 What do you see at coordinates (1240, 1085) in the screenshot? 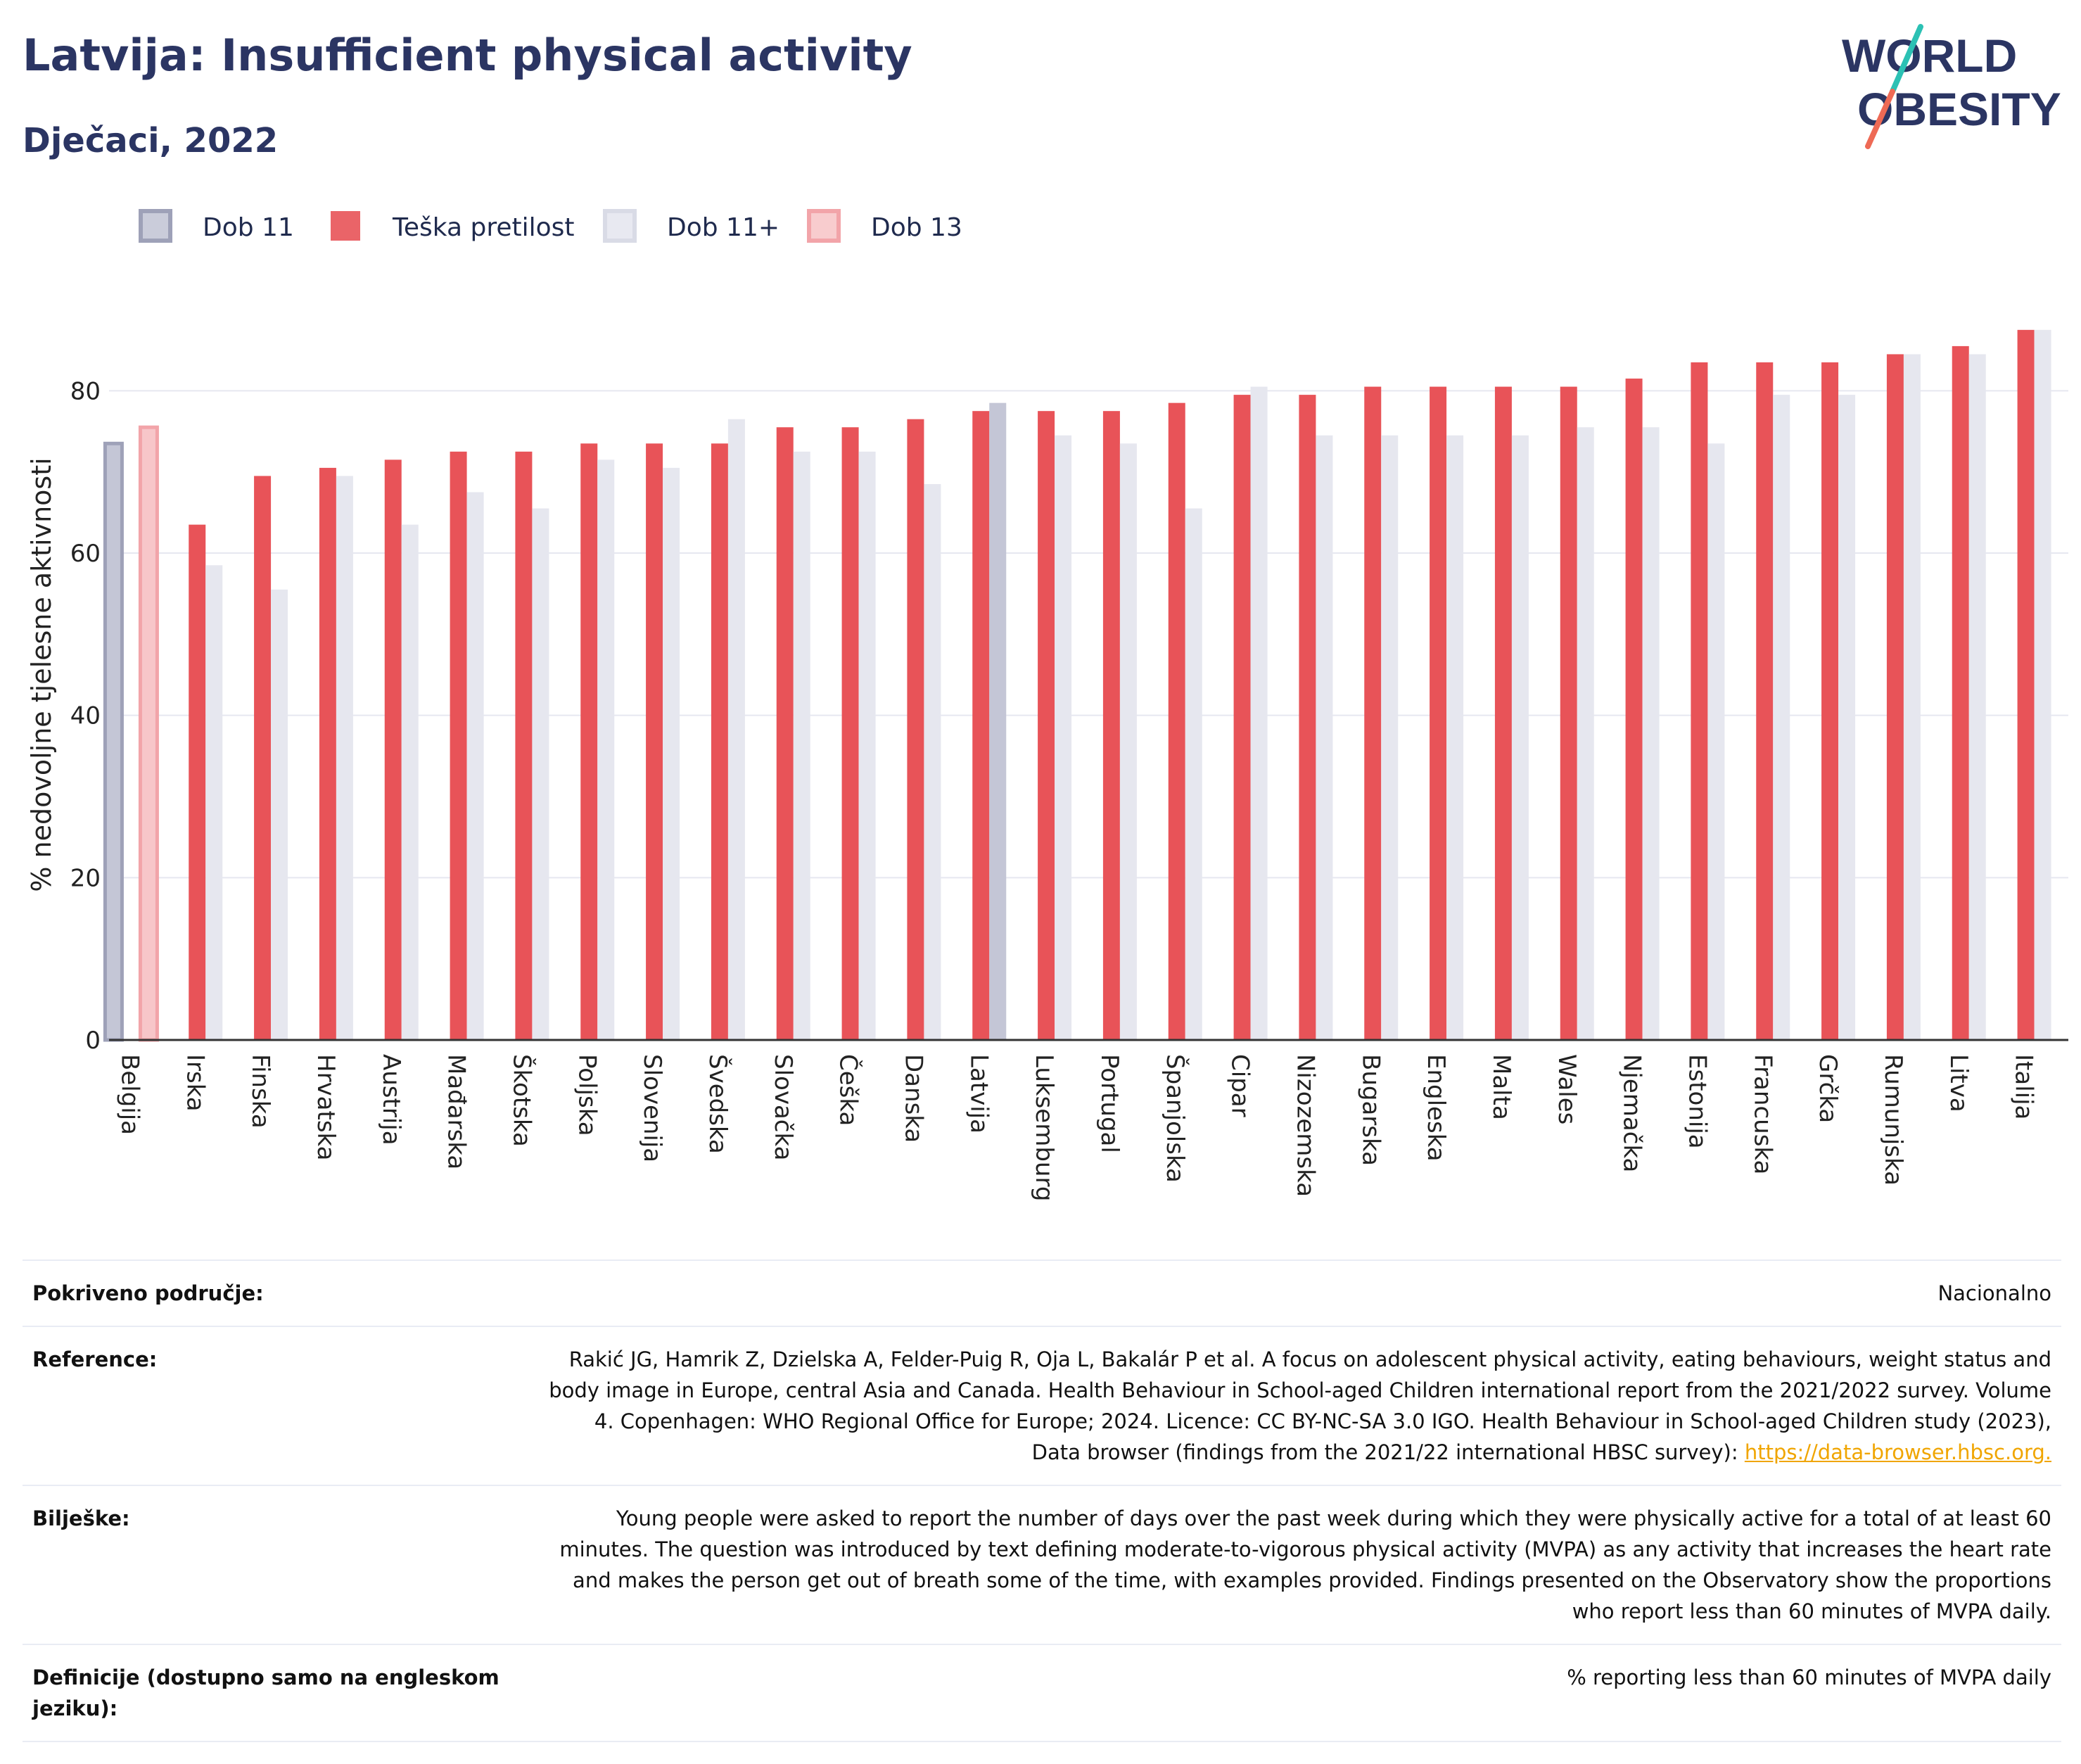
I see `x-tick-label: Cipar` at bounding box center [1240, 1085].